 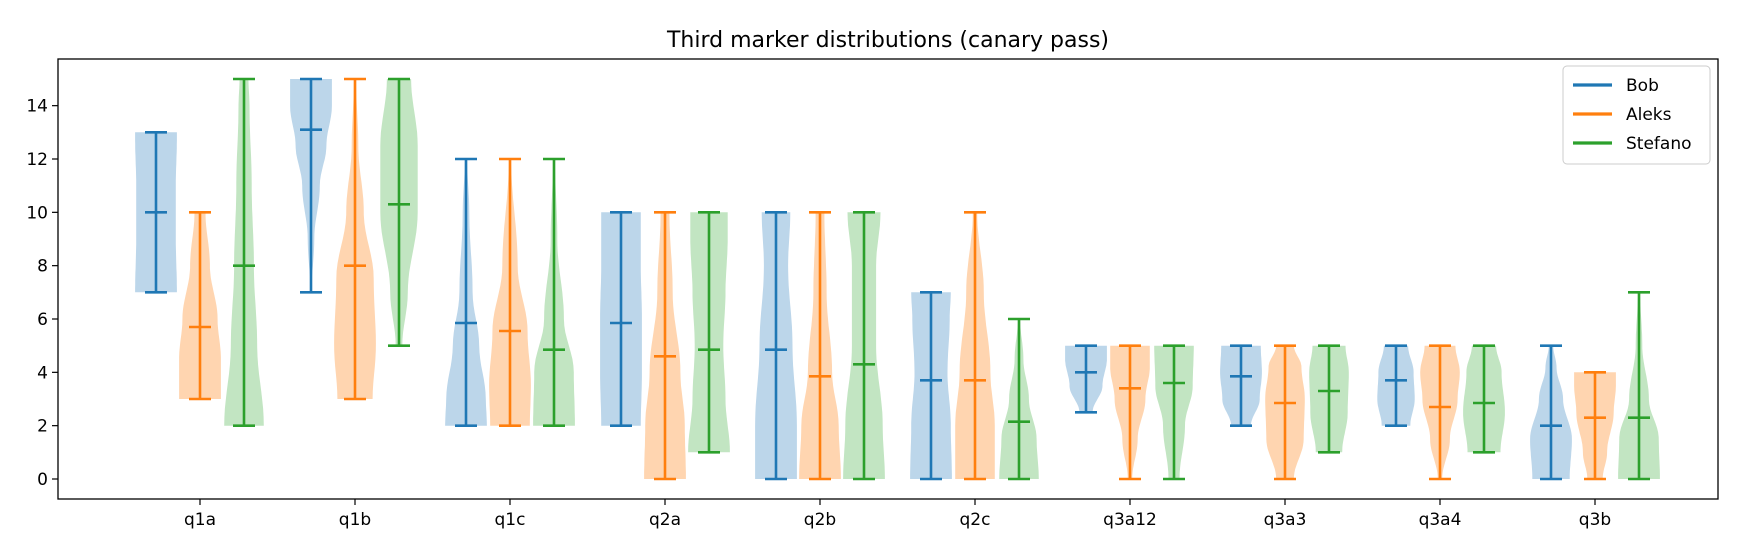 I want to click on y-tick-label-6: 6, so click(x=42, y=320).